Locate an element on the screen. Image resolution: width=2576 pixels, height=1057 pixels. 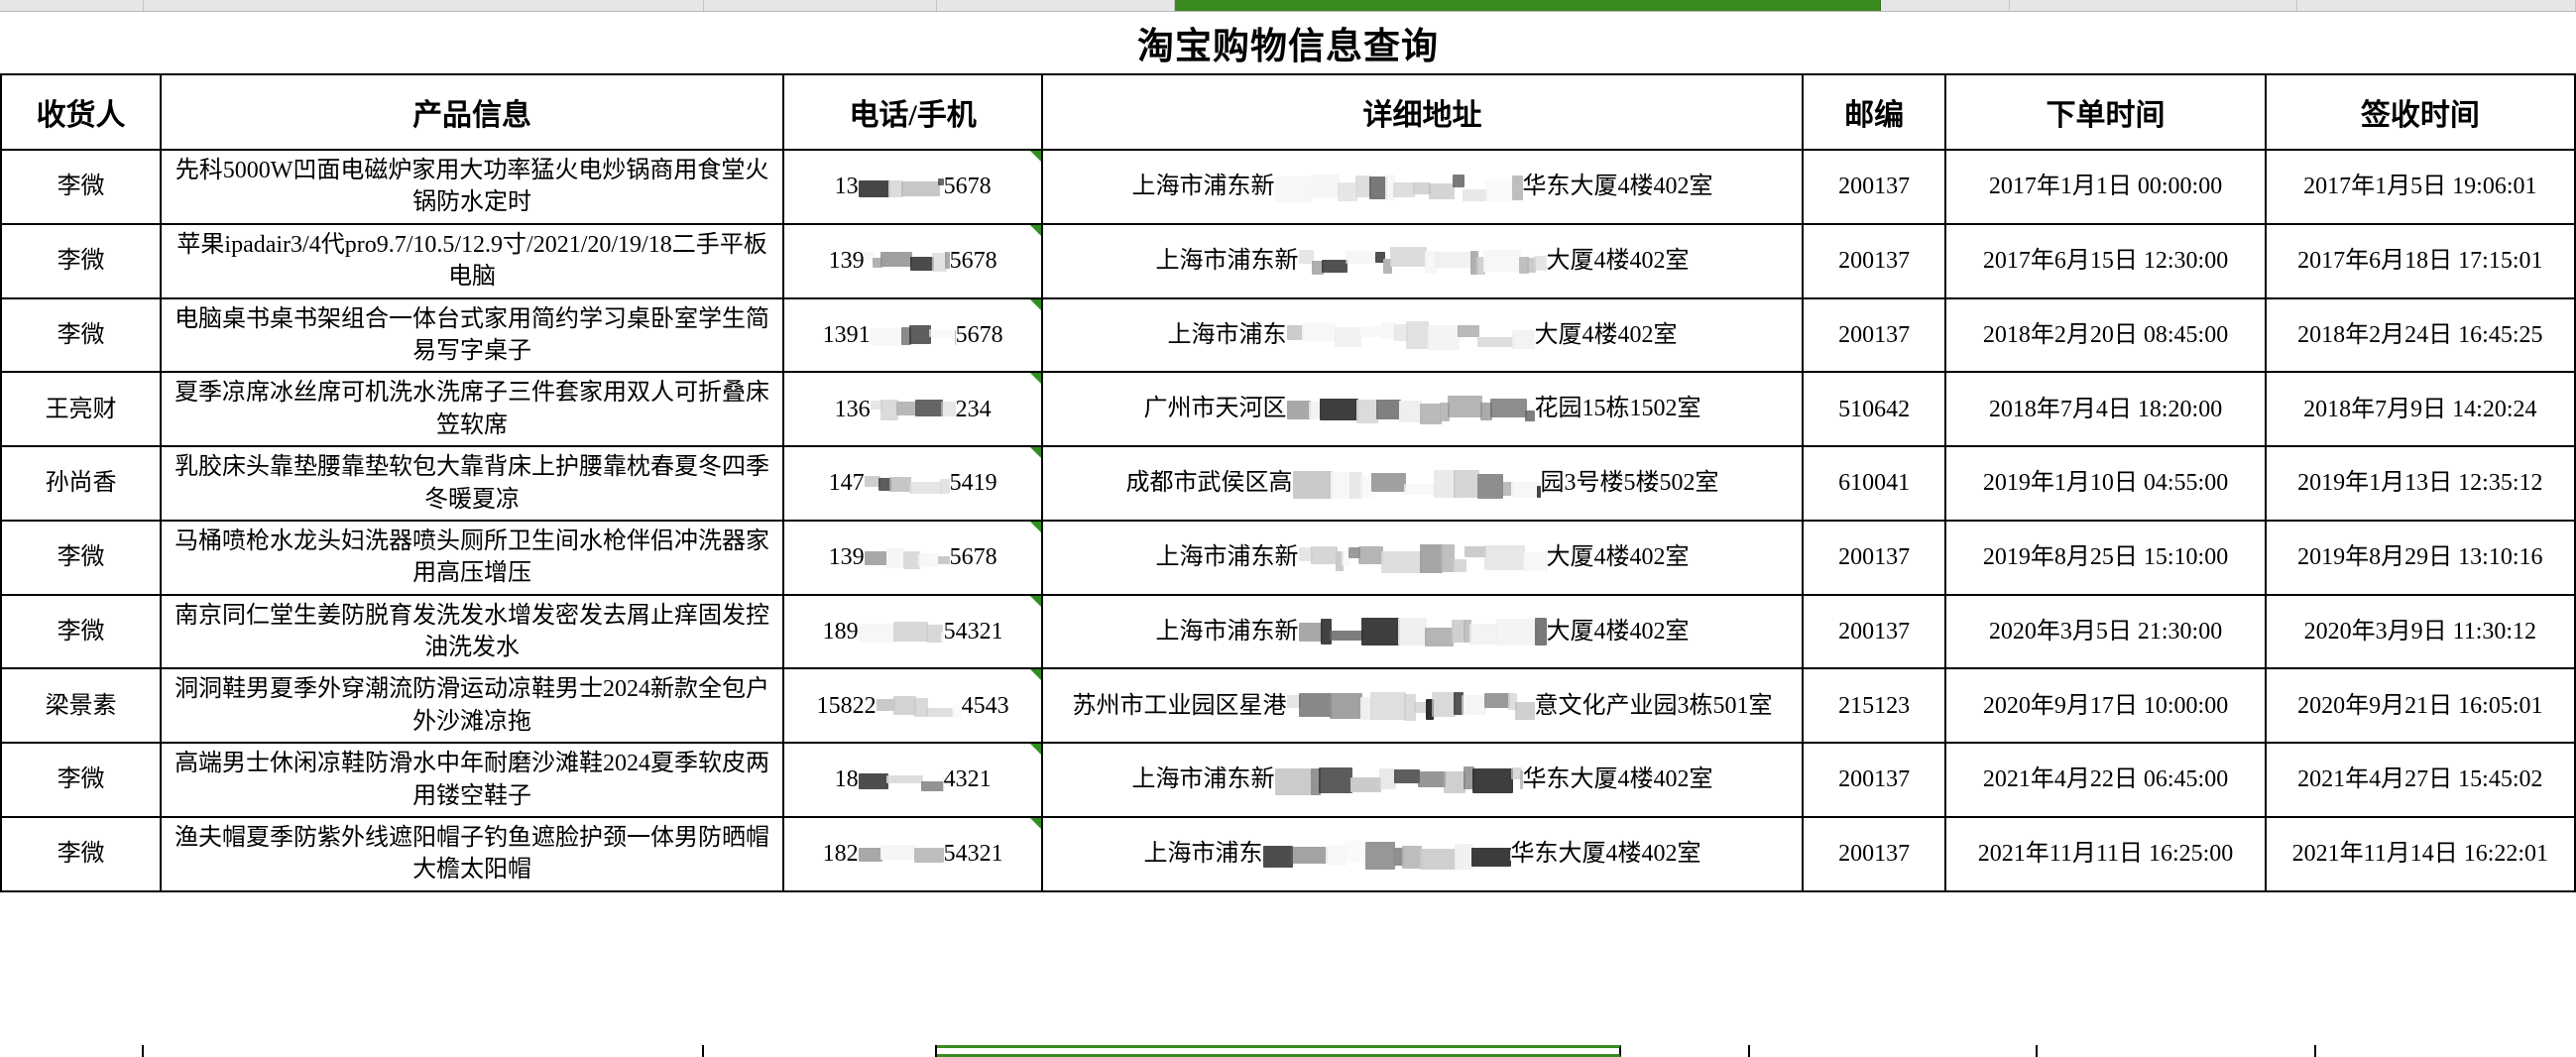
cell-recipient-name: 梁景素 is located at coordinates (81, 706).